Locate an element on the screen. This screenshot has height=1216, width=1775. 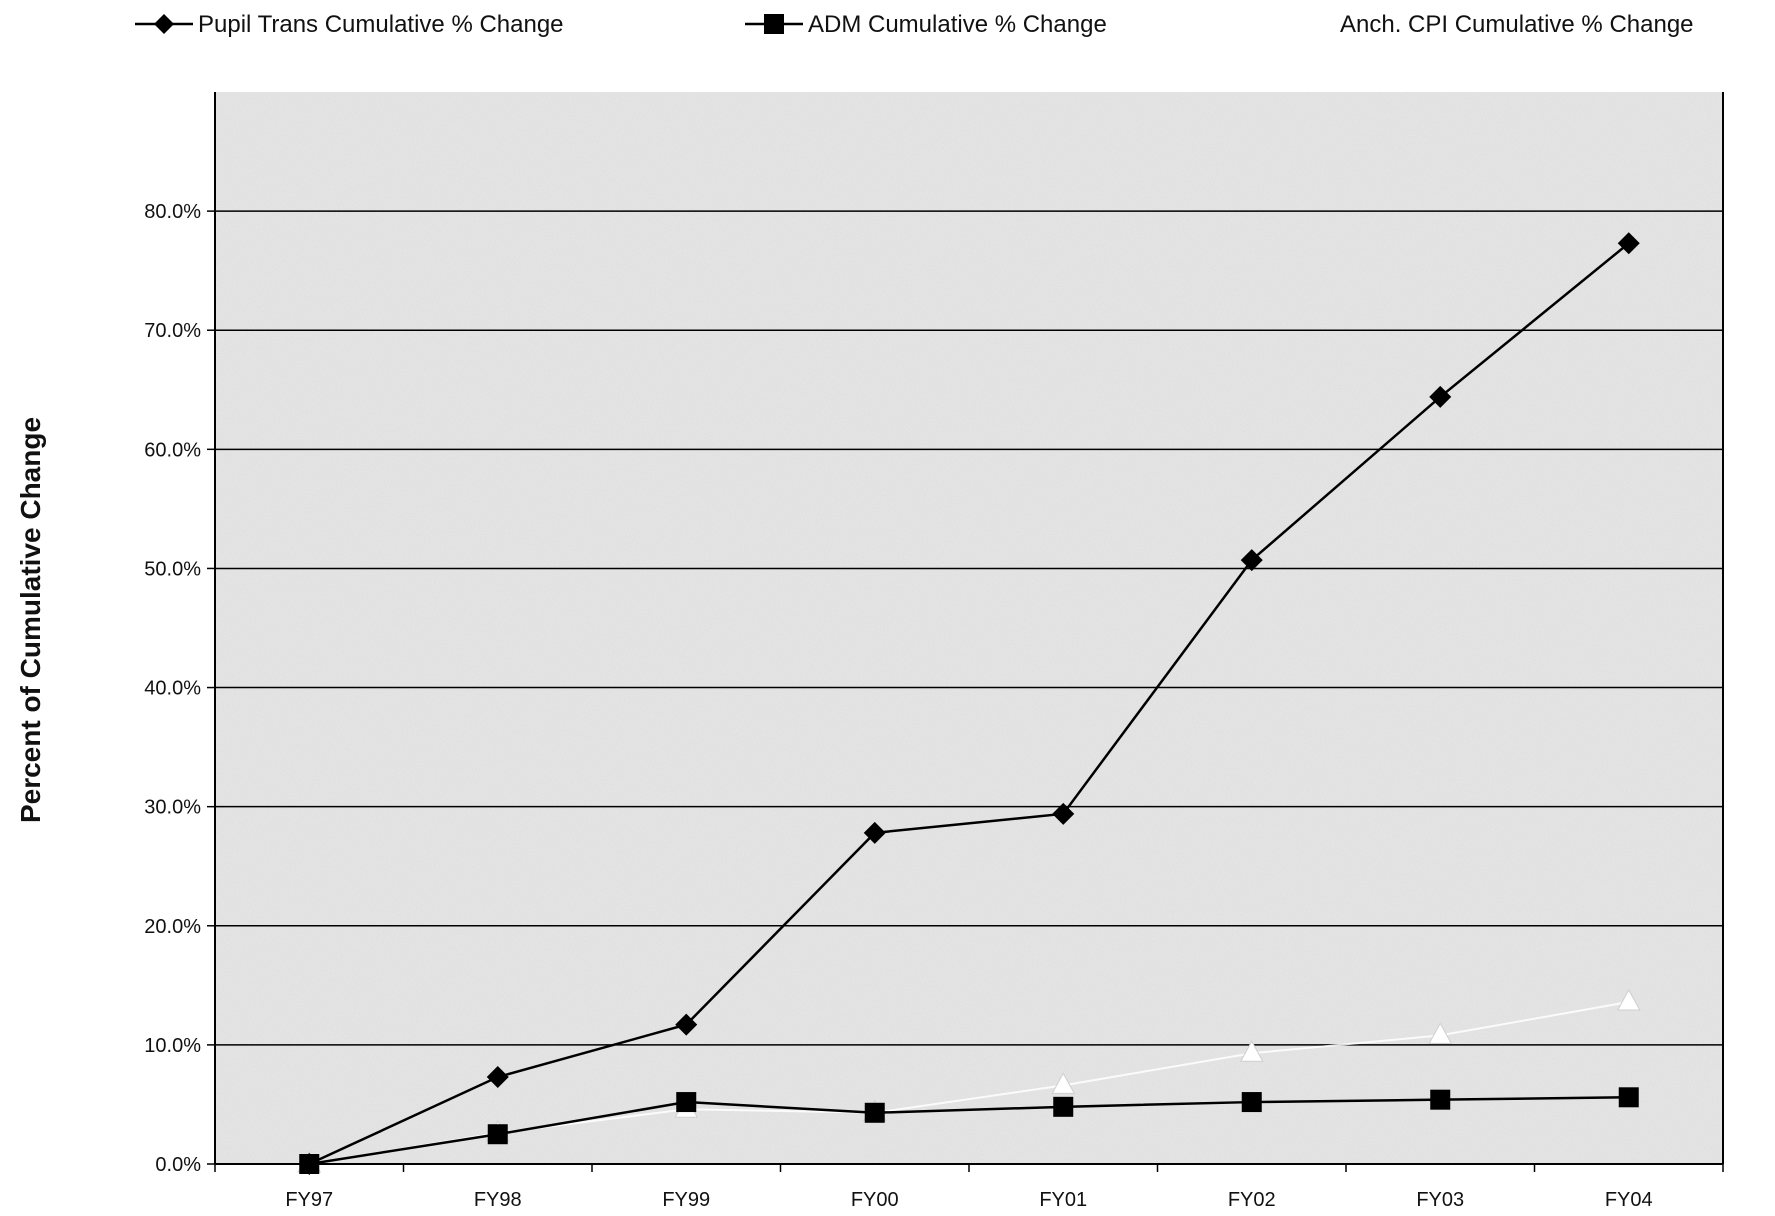
y-tick-label: 60.0% is located at coordinates (172, 450).